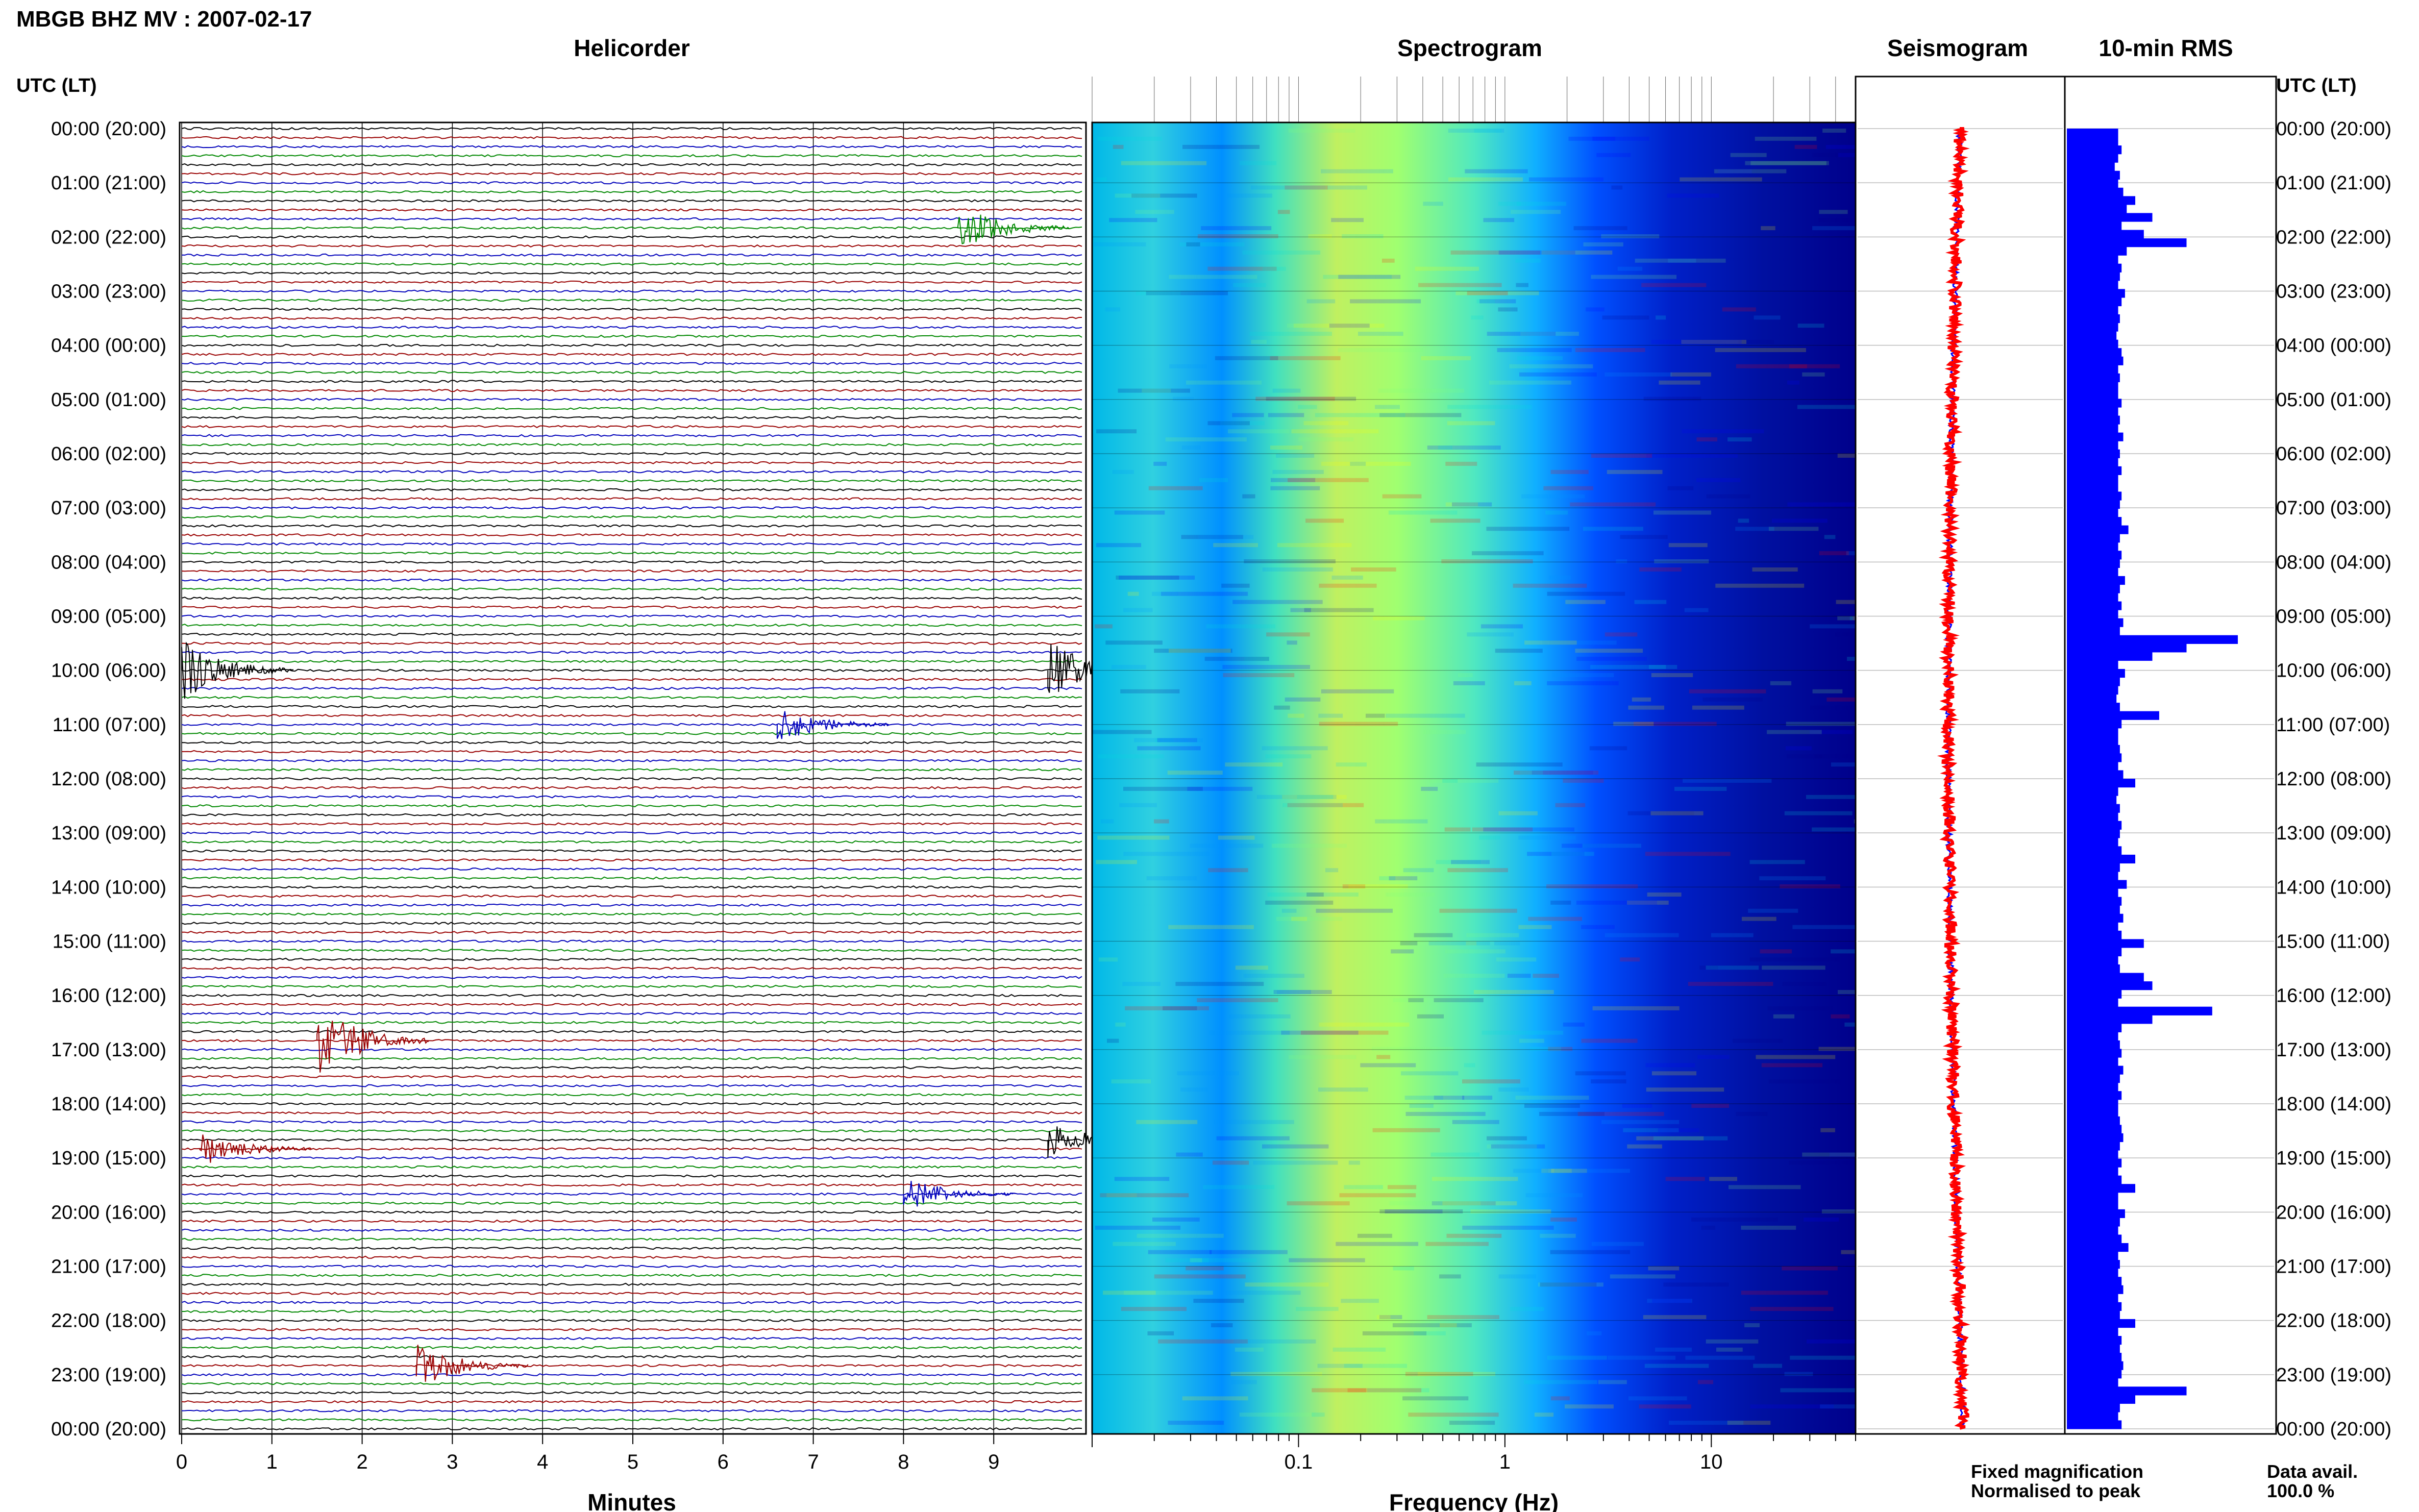  Describe the element at coordinates (2333, 996) in the screenshot. I see `time-label-right: 16:00 (12:00)` at that location.